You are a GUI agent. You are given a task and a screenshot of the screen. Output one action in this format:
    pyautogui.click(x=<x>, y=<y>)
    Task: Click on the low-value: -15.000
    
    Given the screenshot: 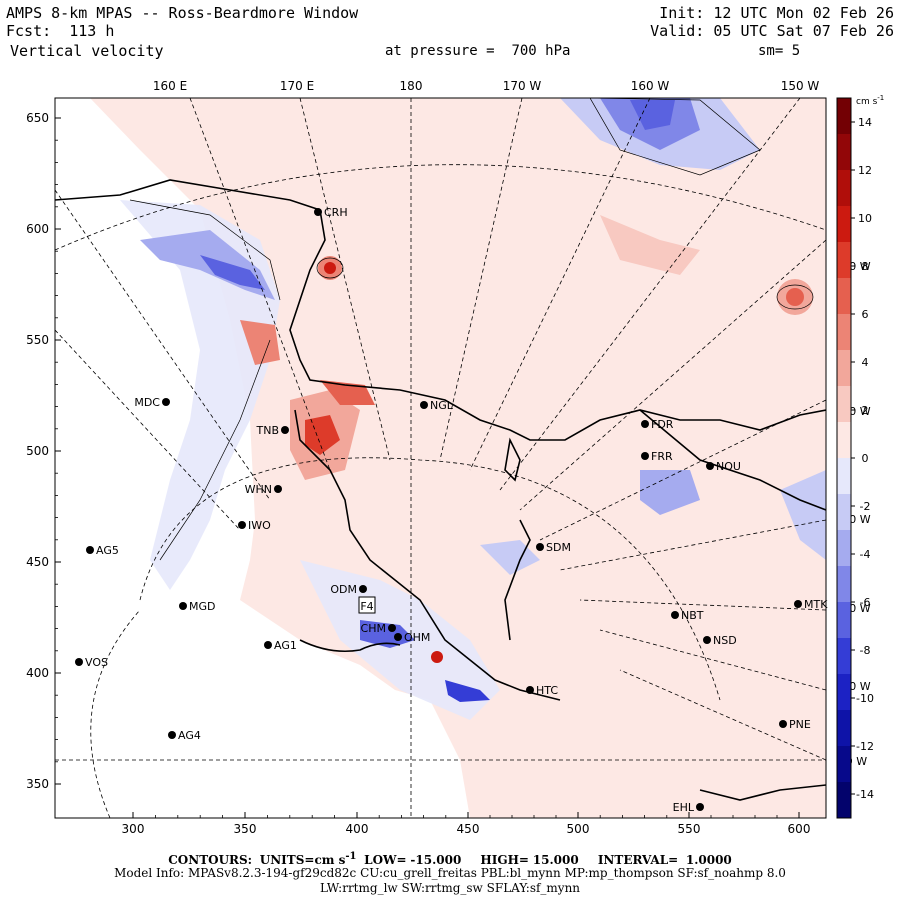 What is the action you would take?
    pyautogui.click(x=436, y=860)
    